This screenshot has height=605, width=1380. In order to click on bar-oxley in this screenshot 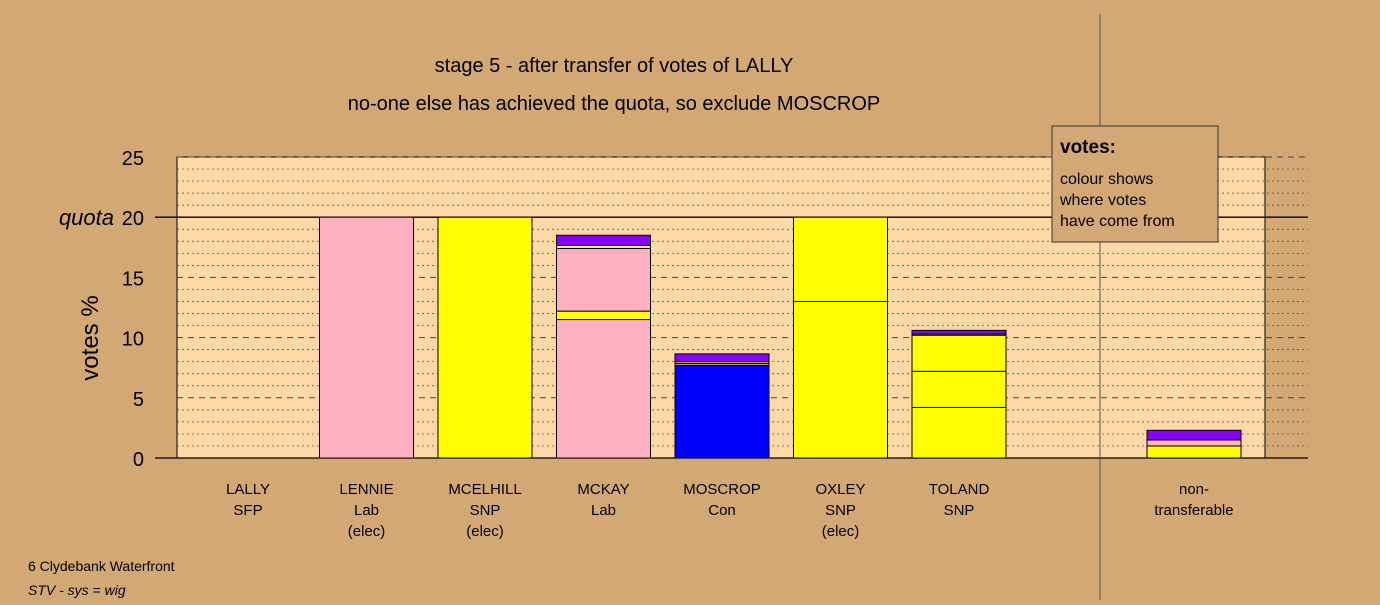, I will do `click(840, 337)`.